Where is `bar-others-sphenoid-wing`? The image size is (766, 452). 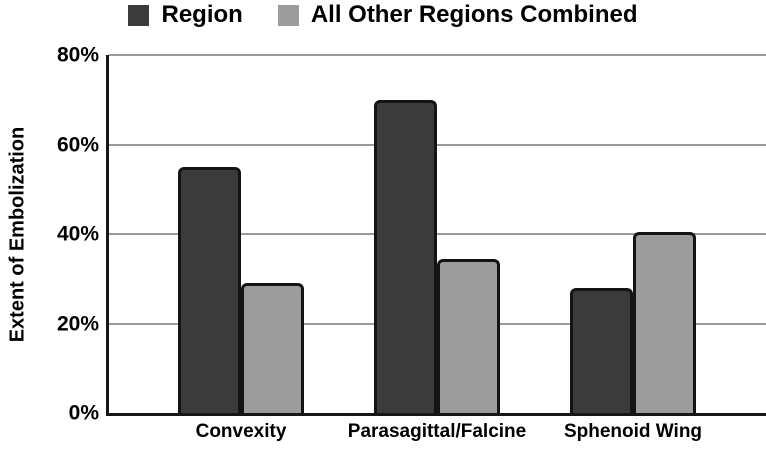 bar-others-sphenoid-wing is located at coordinates (664, 322).